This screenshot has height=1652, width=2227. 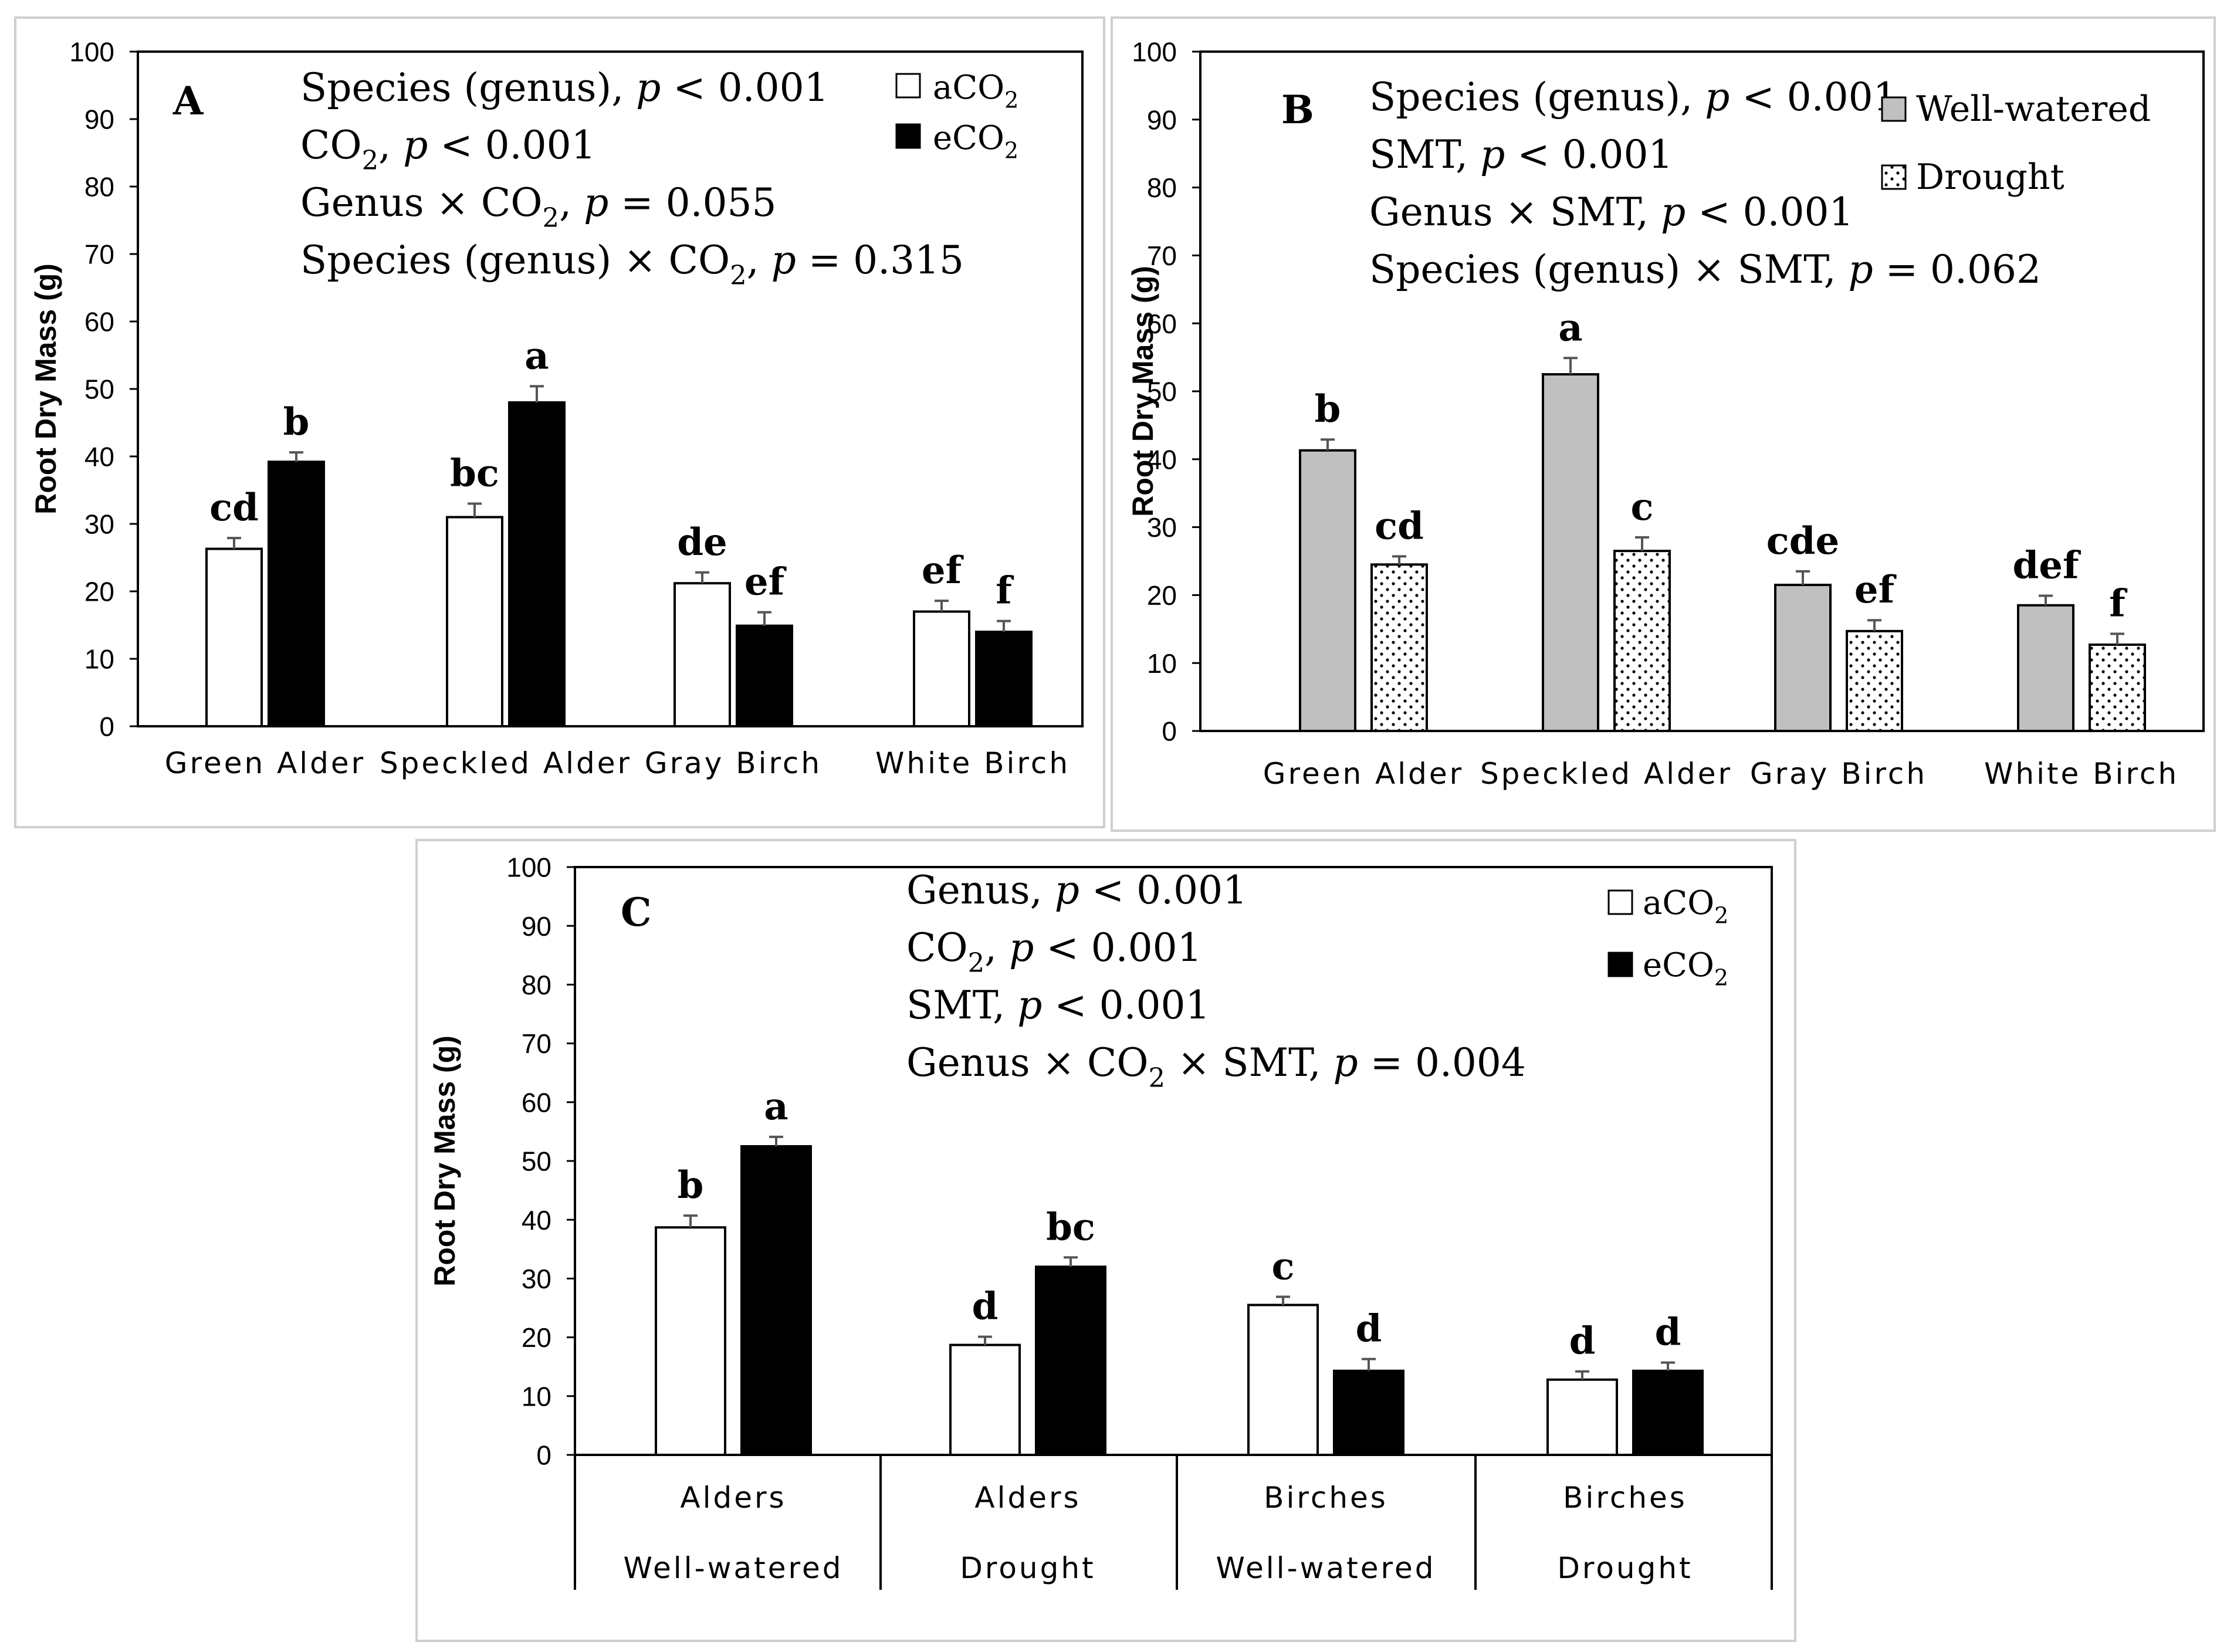 What do you see at coordinates (1399, 526) in the screenshot?
I see `significance-letter: cd` at bounding box center [1399, 526].